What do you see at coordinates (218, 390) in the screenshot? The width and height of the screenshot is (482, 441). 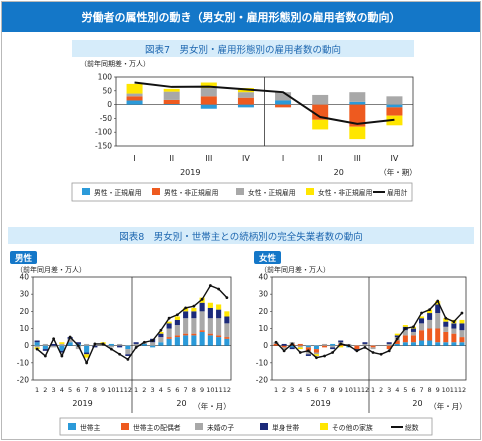 I see `fig8-male-x-tick-22: 11` at bounding box center [218, 390].